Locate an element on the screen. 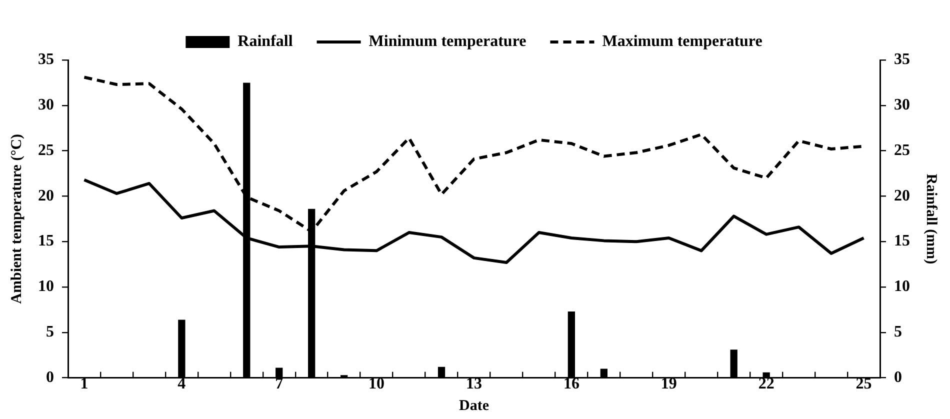 The width and height of the screenshot is (950, 419). legend-label: Maximum temperature is located at coordinates (682, 41).